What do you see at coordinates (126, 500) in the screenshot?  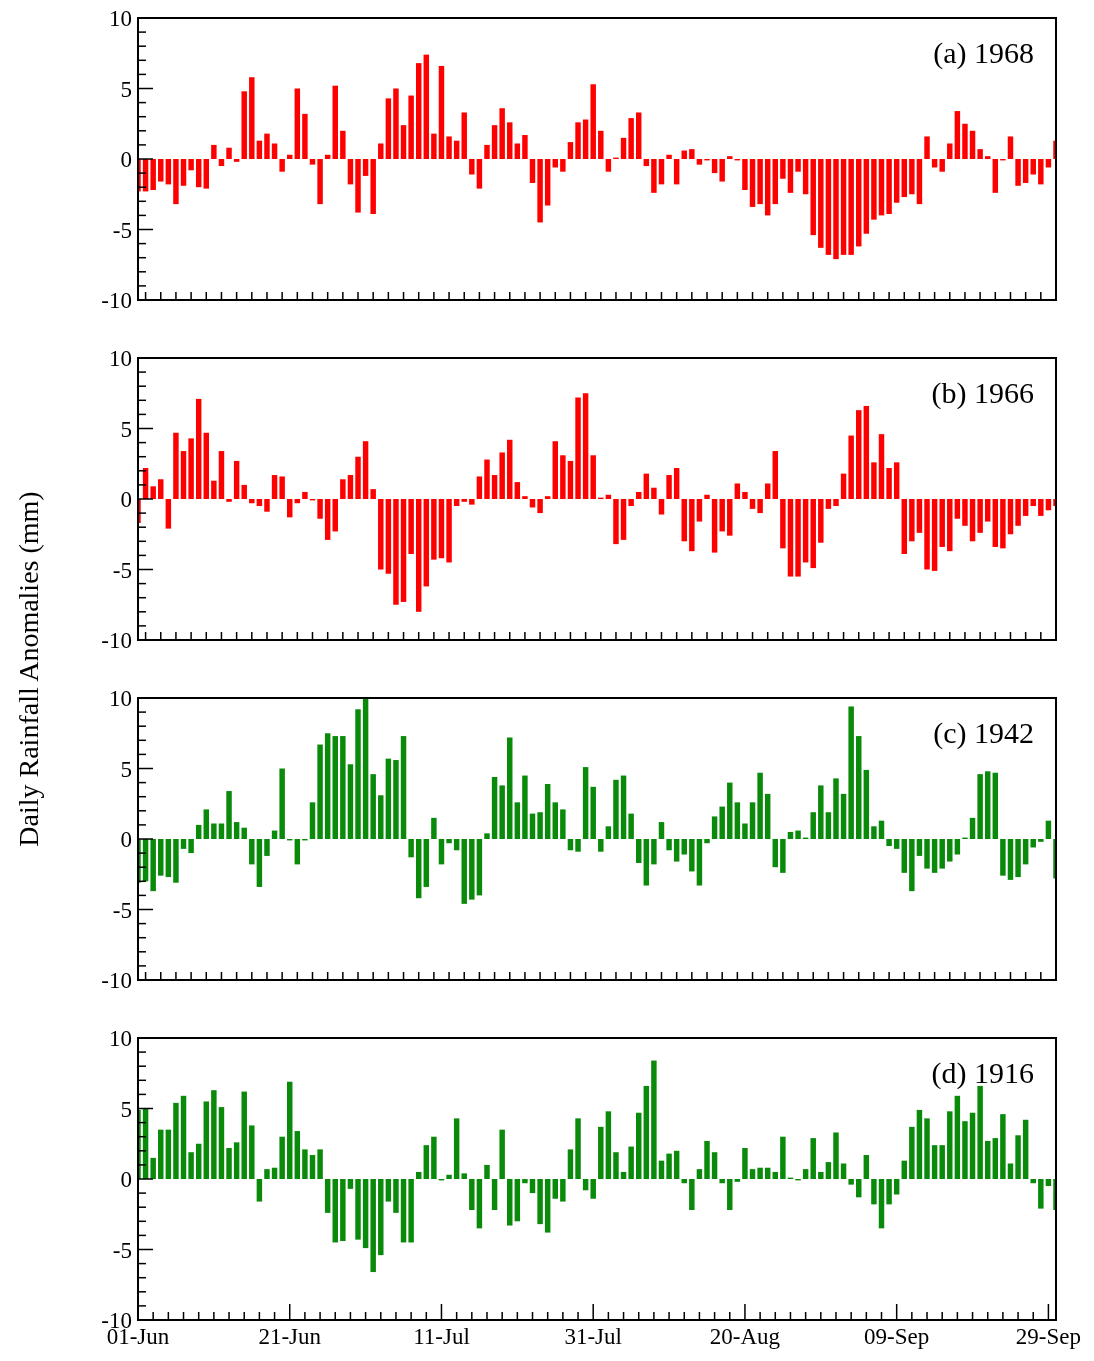 I see `y-tick-label: 0` at bounding box center [126, 500].